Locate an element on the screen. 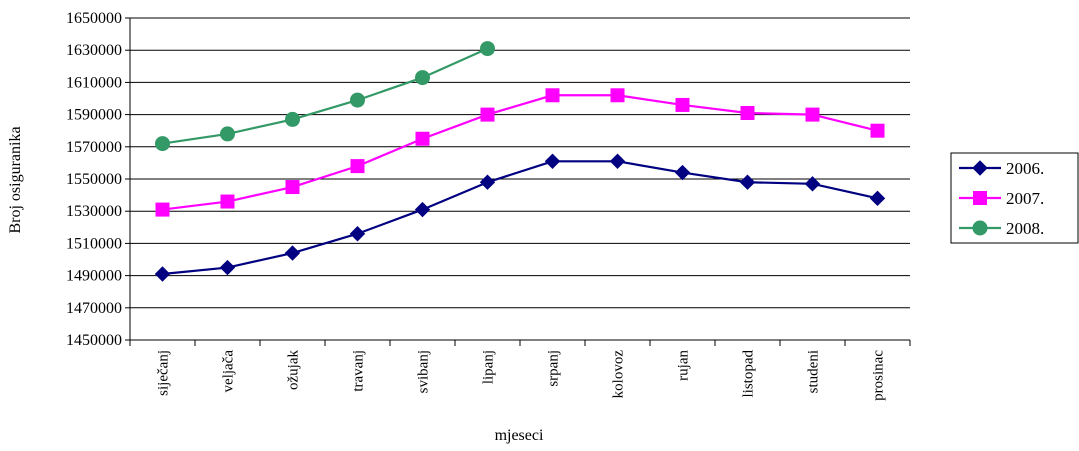 Image resolution: width=1079 pixels, height=451 pixels. x-tick-label: rujan is located at coordinates (684, 365).